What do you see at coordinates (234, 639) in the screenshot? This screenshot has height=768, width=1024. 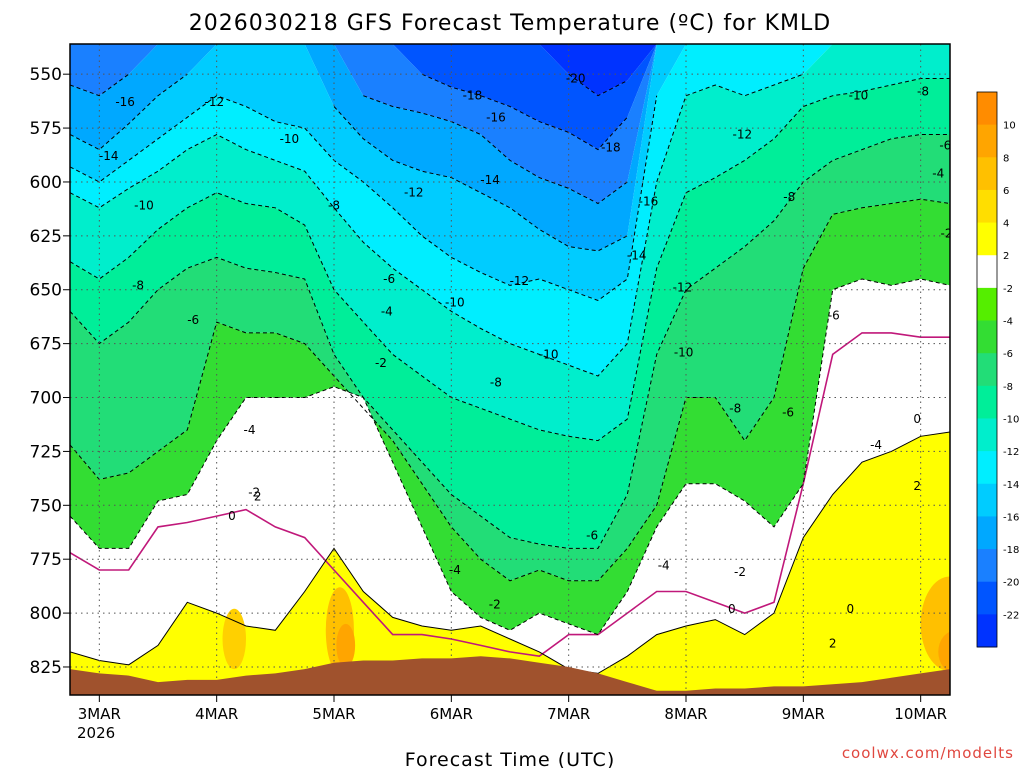 I see `warm-core-4mar` at bounding box center [234, 639].